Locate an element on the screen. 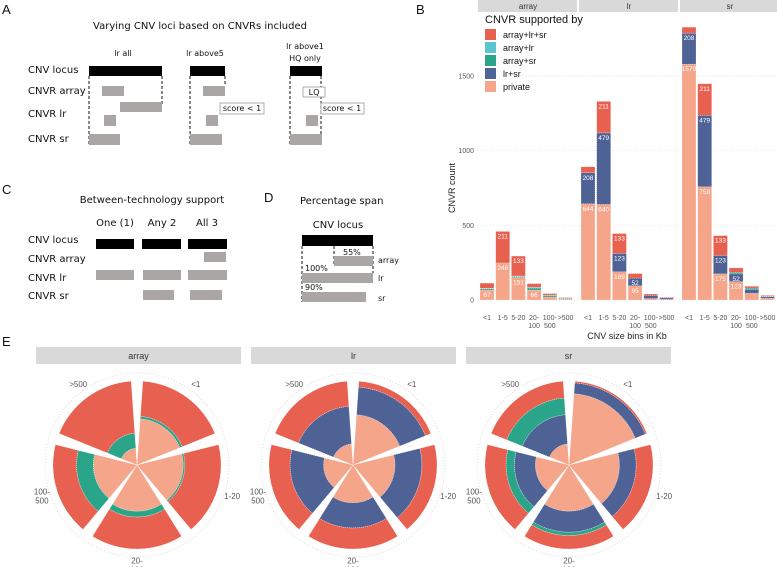 This screenshot has width=777, height=567. legend-label: array+sr is located at coordinates (519, 61).